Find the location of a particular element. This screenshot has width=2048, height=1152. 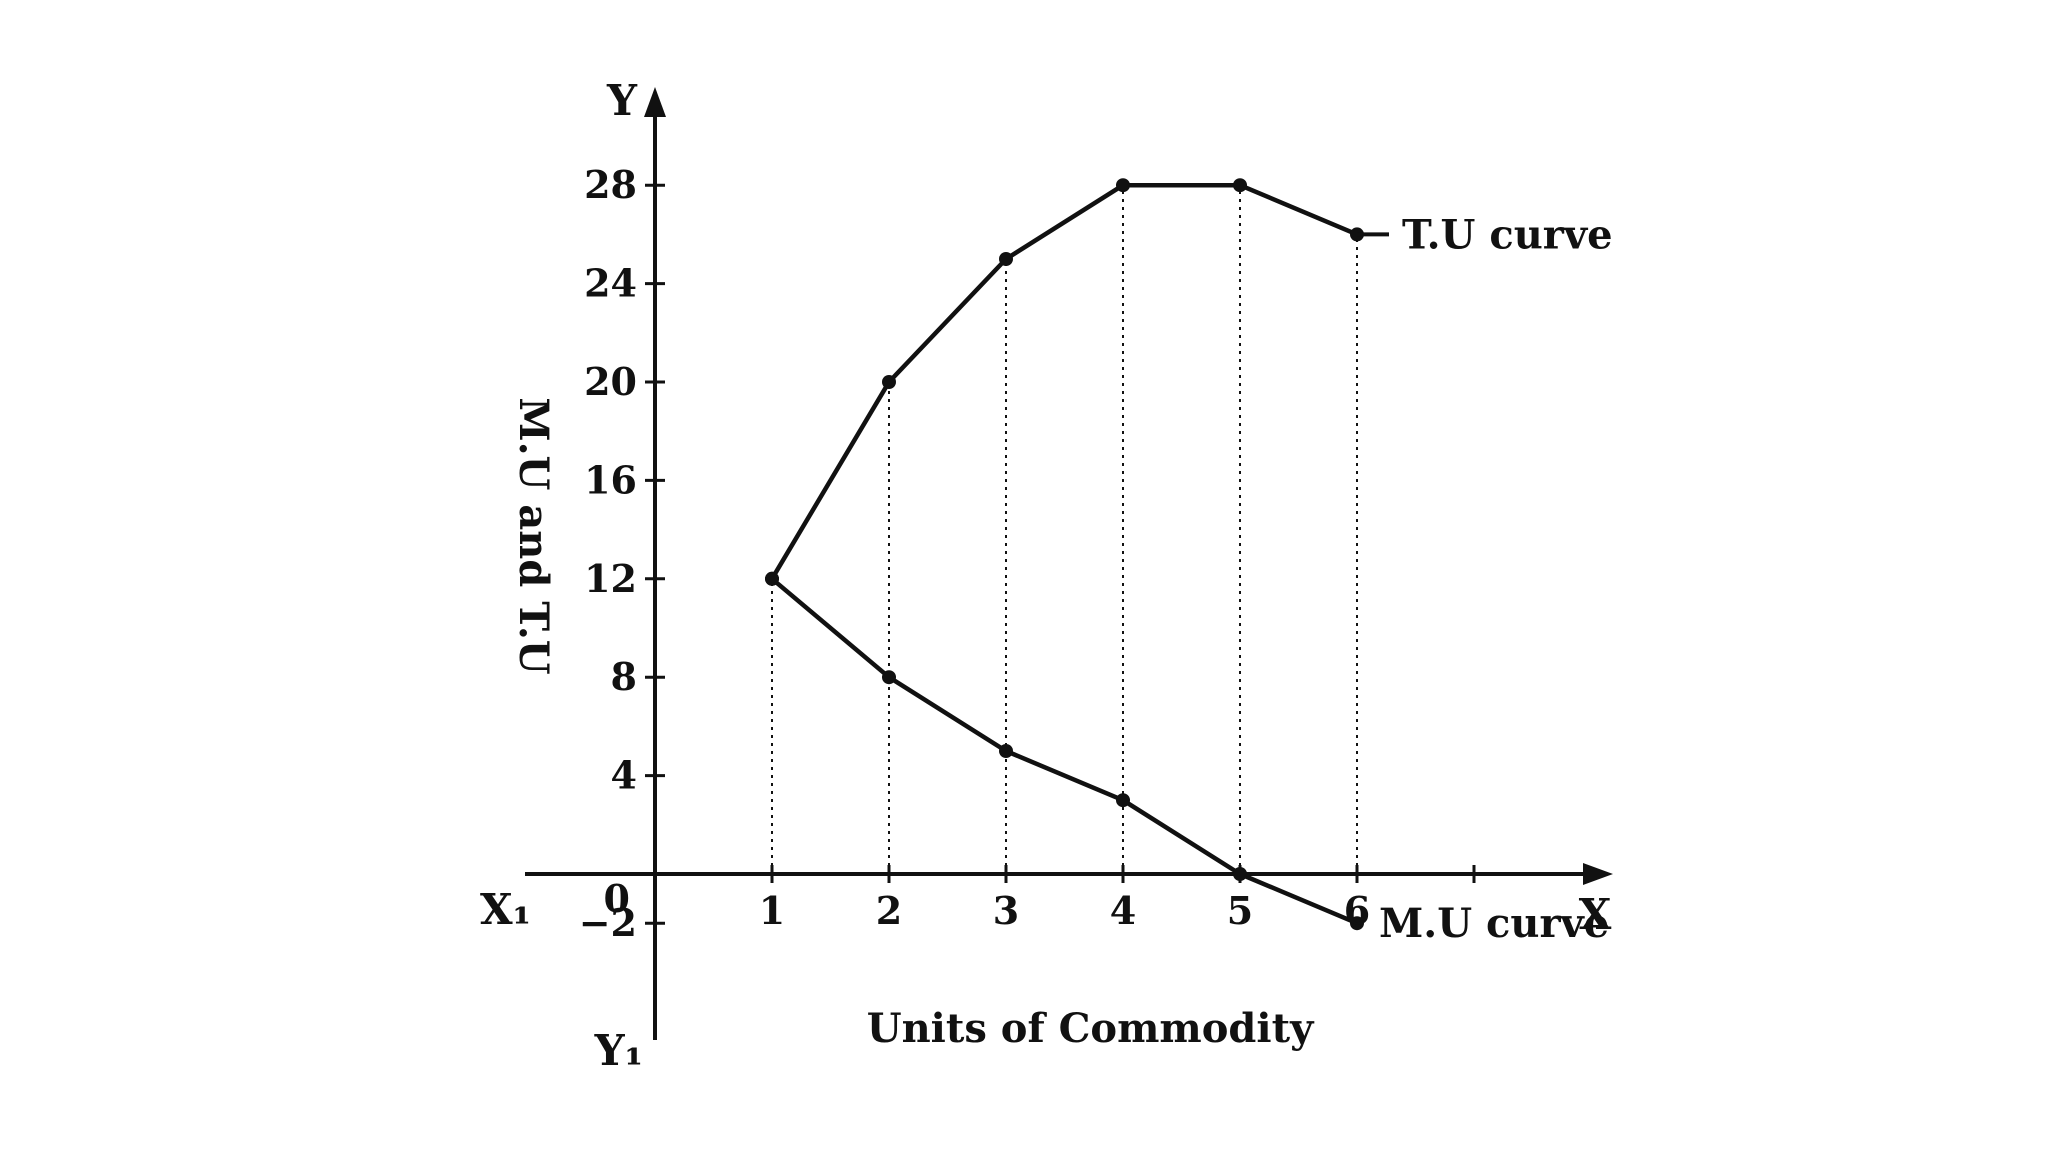

x-axis-title: Units of Commodity is located at coordinates (1091, 1028).